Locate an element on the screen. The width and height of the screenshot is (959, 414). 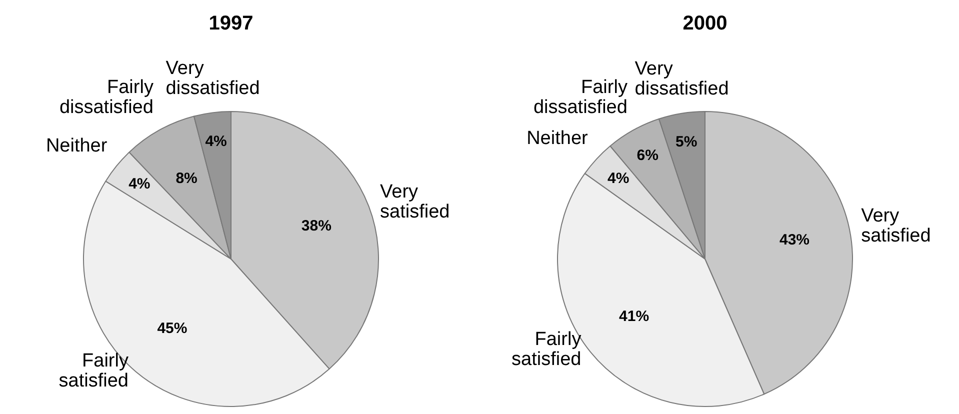
data-label: 45% is located at coordinates (172, 329).